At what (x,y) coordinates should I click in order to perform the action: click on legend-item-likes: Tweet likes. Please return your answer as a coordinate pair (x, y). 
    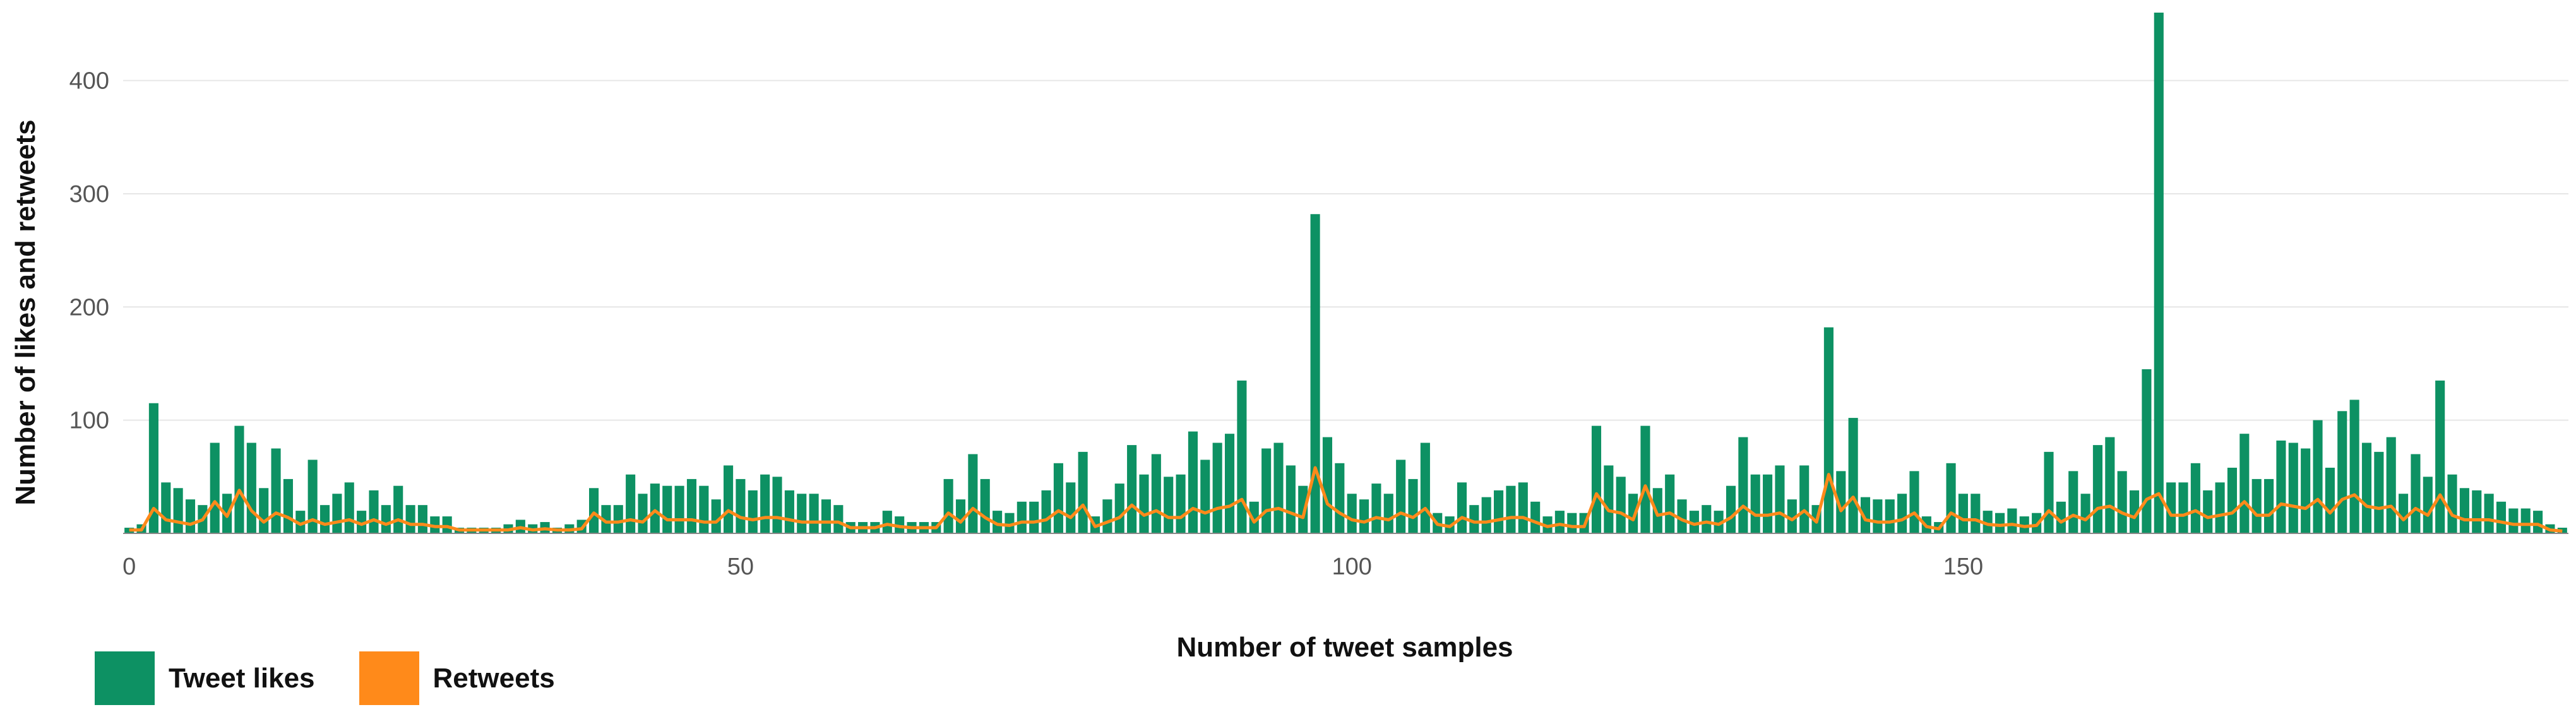
    Looking at the image, I should click on (205, 678).